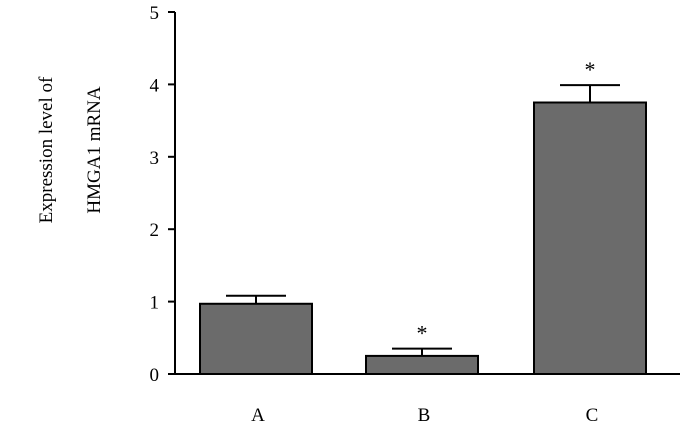 The height and width of the screenshot is (434, 700). I want to click on y-axis-label: Expression level of HMGA1 mRNA, so click(70, 149).